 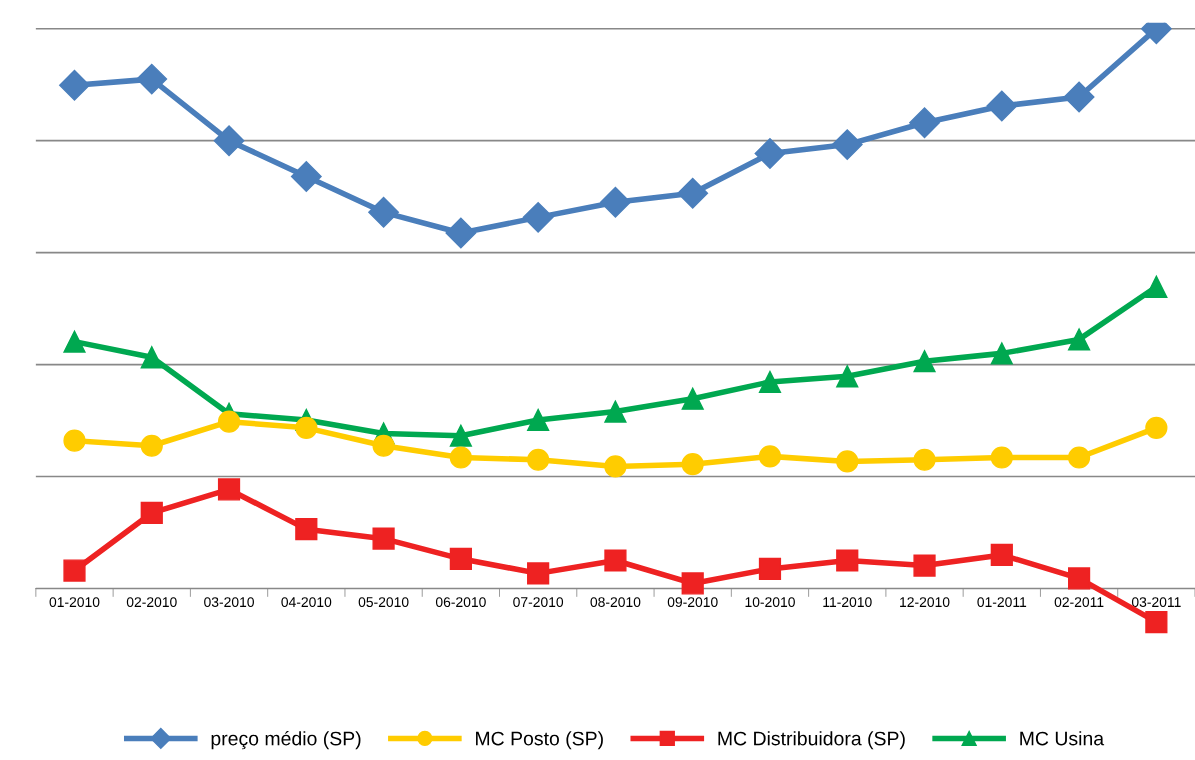 What do you see at coordinates (74, 602) in the screenshot?
I see `x-tick-label: 01-2010` at bounding box center [74, 602].